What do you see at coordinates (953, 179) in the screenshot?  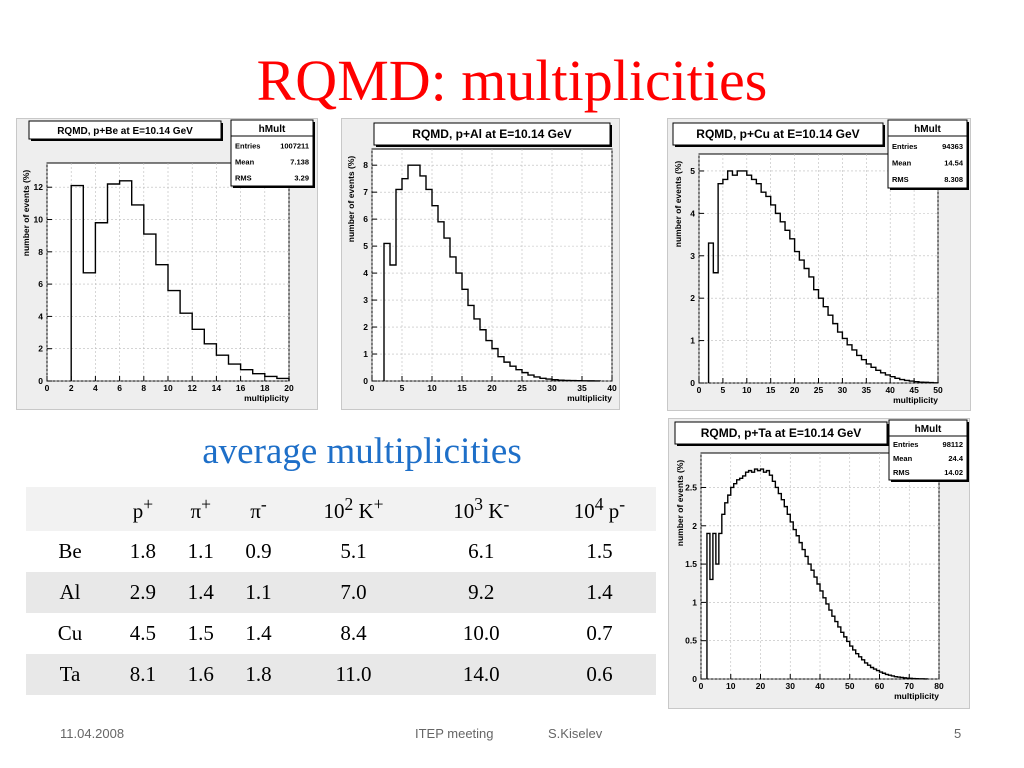 I see `stats-value: 8.308` at bounding box center [953, 179].